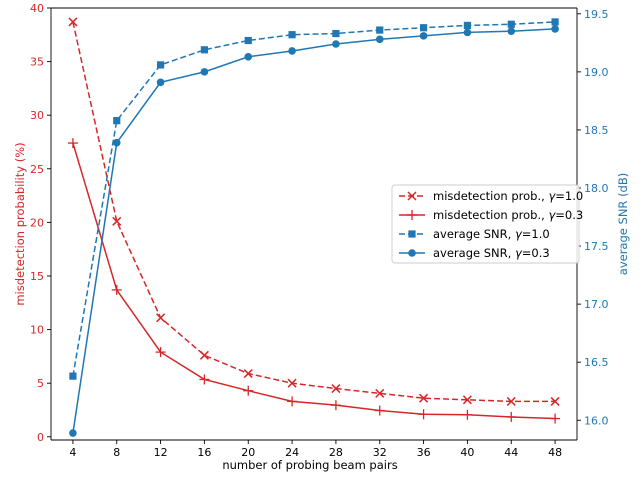 Image resolution: width=644 pixels, height=483 pixels. What do you see at coordinates (511, 452) in the screenshot?
I see `x-tick-label: 44` at bounding box center [511, 452].